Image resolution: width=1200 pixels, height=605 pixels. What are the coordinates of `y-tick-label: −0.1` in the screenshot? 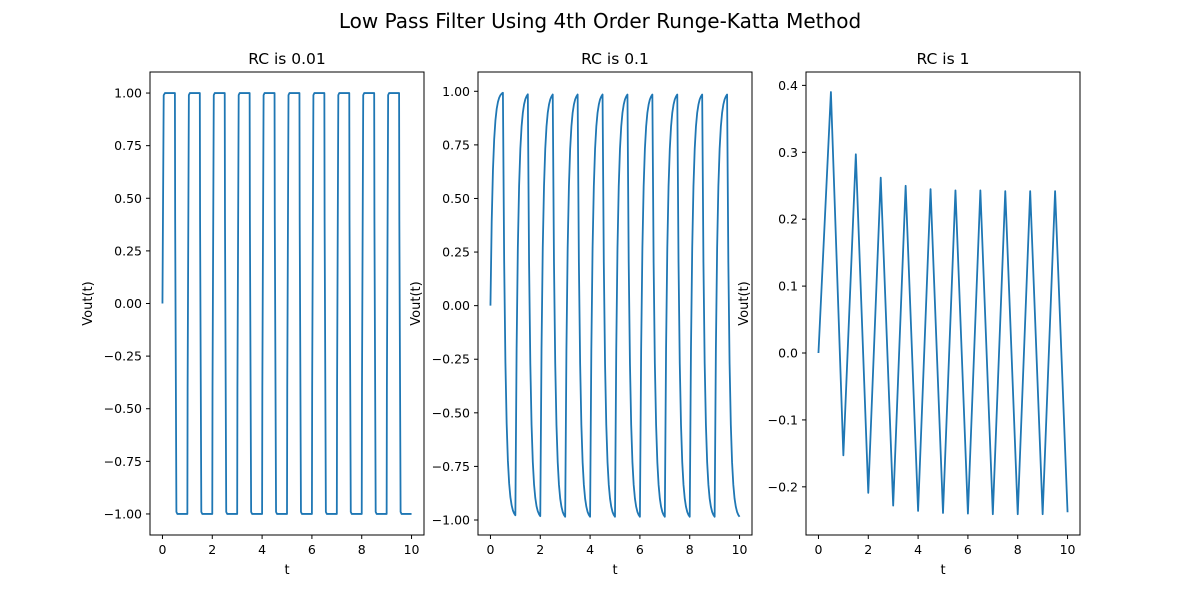 It's located at (783, 419).